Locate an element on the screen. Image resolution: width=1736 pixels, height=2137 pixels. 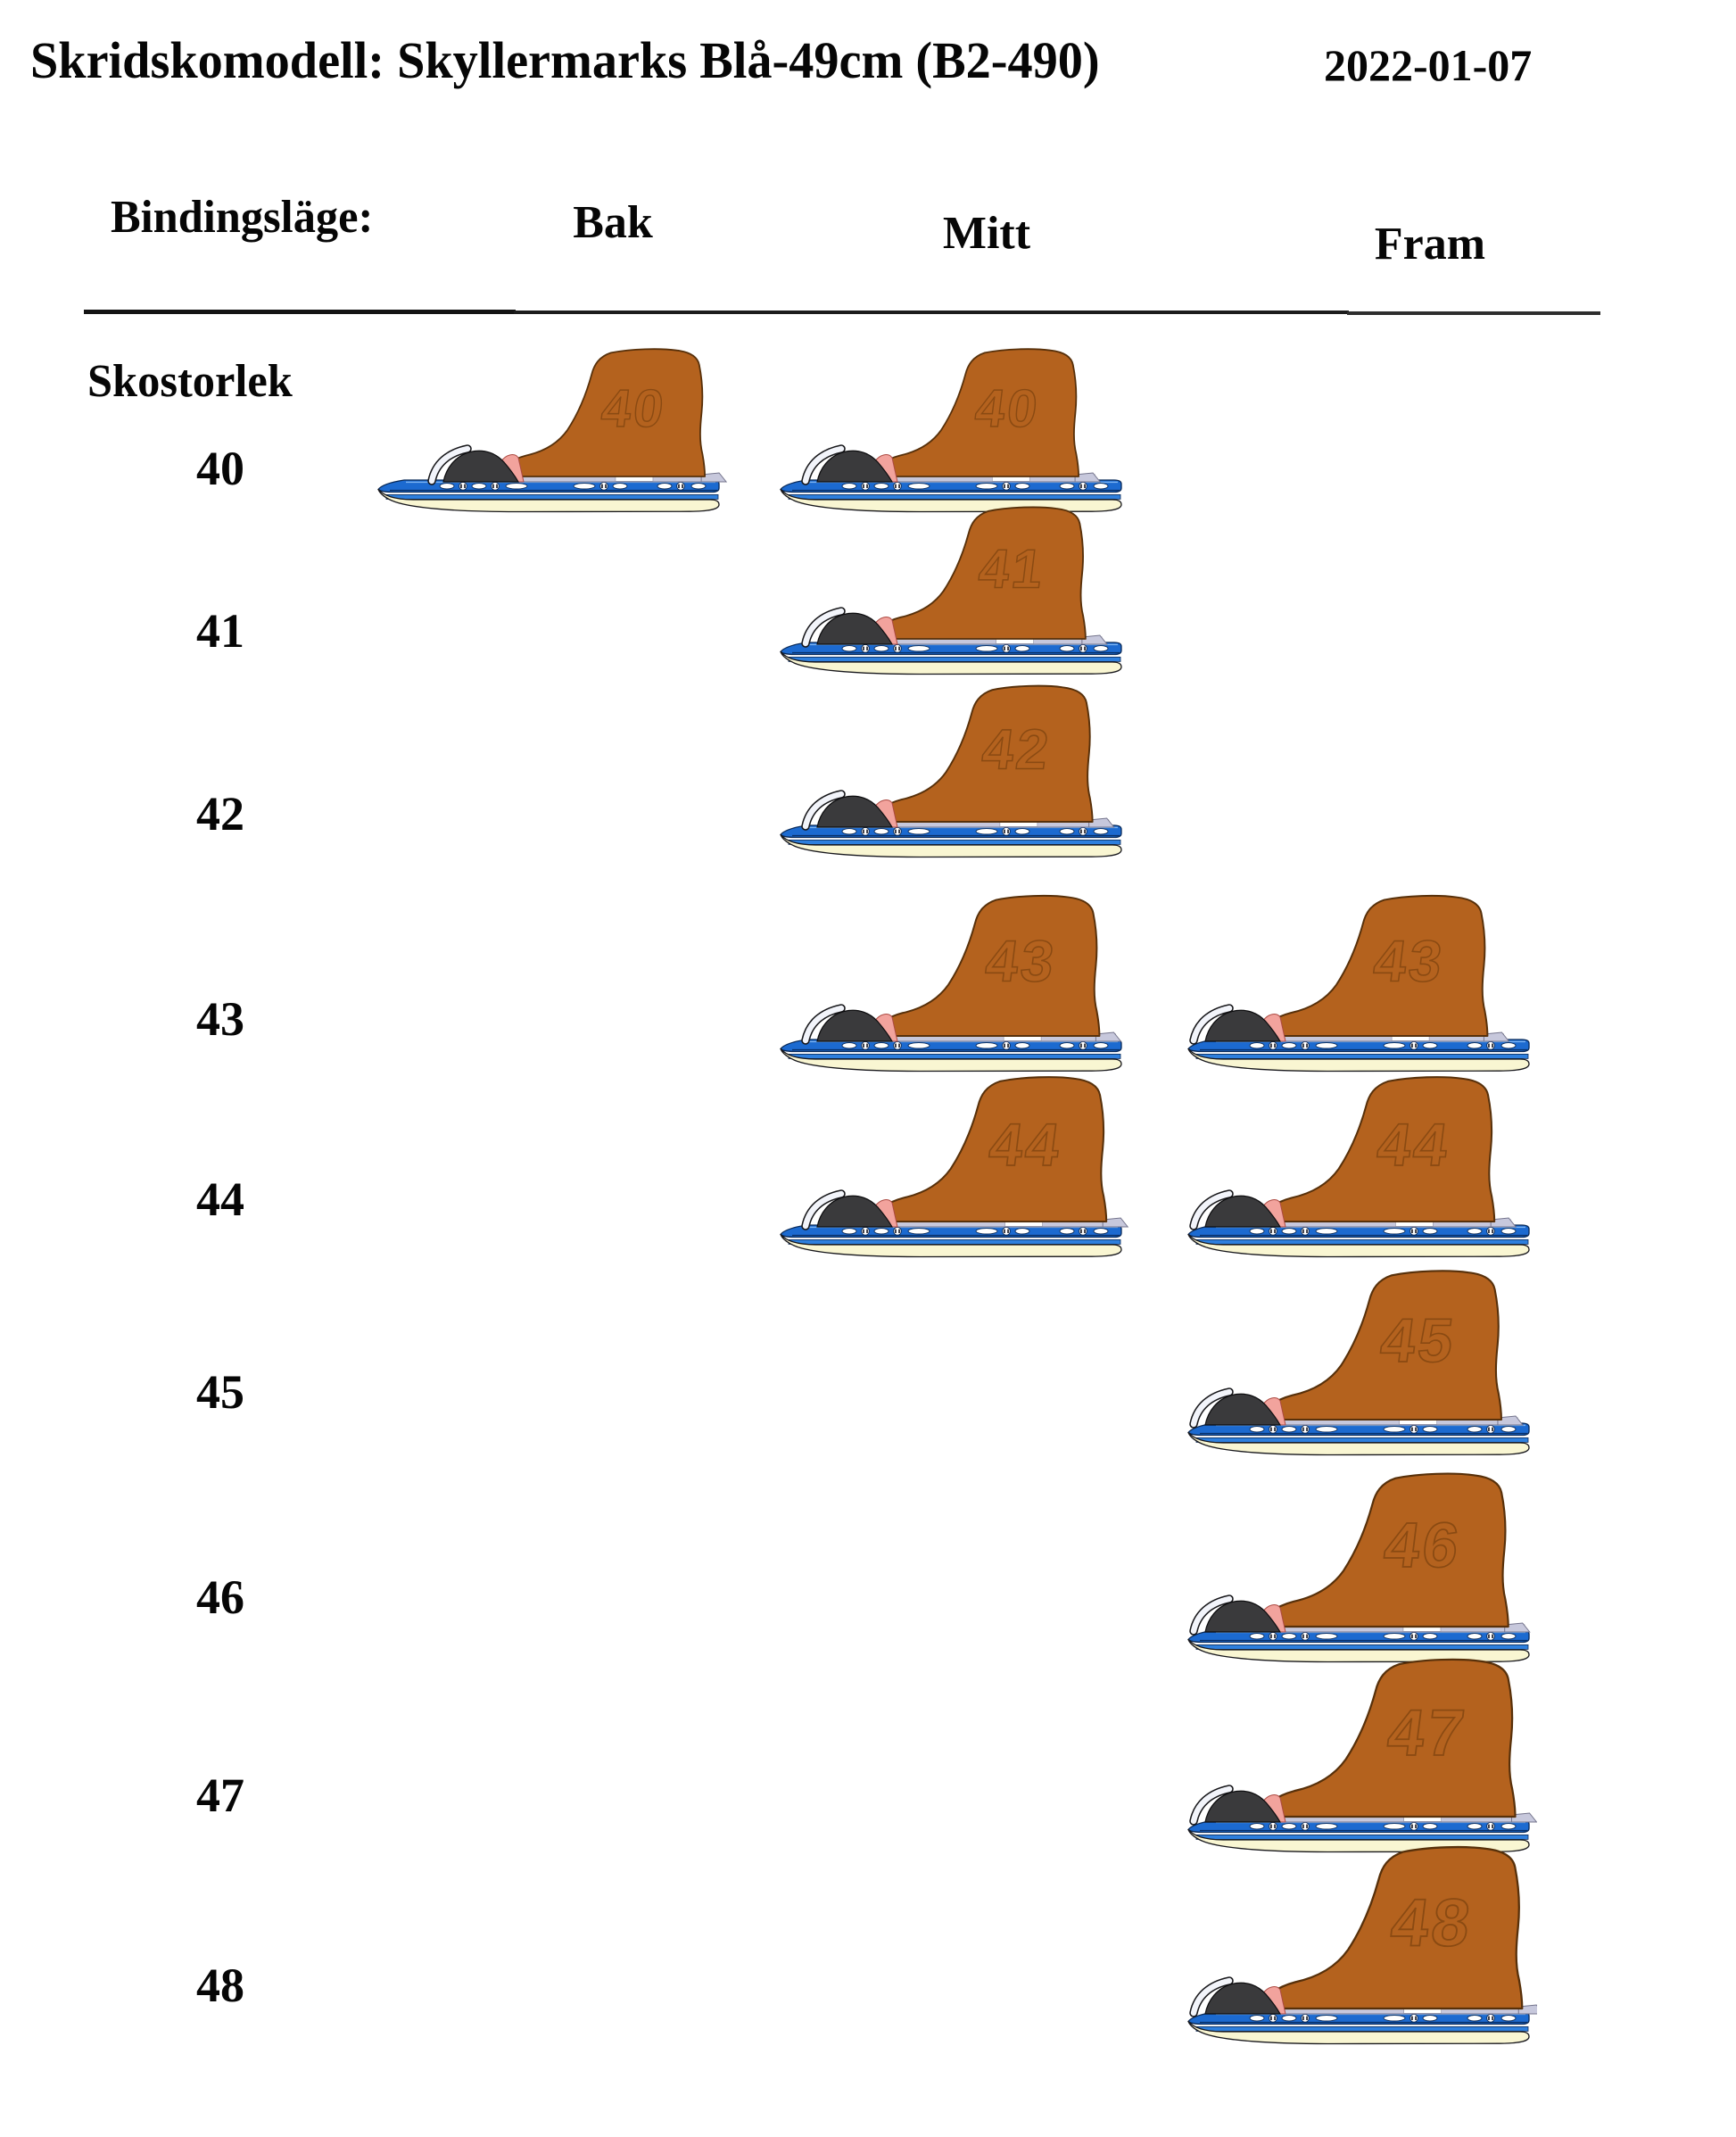
skate-illustration-41-mitt: 41 is located at coordinates (951, 580).